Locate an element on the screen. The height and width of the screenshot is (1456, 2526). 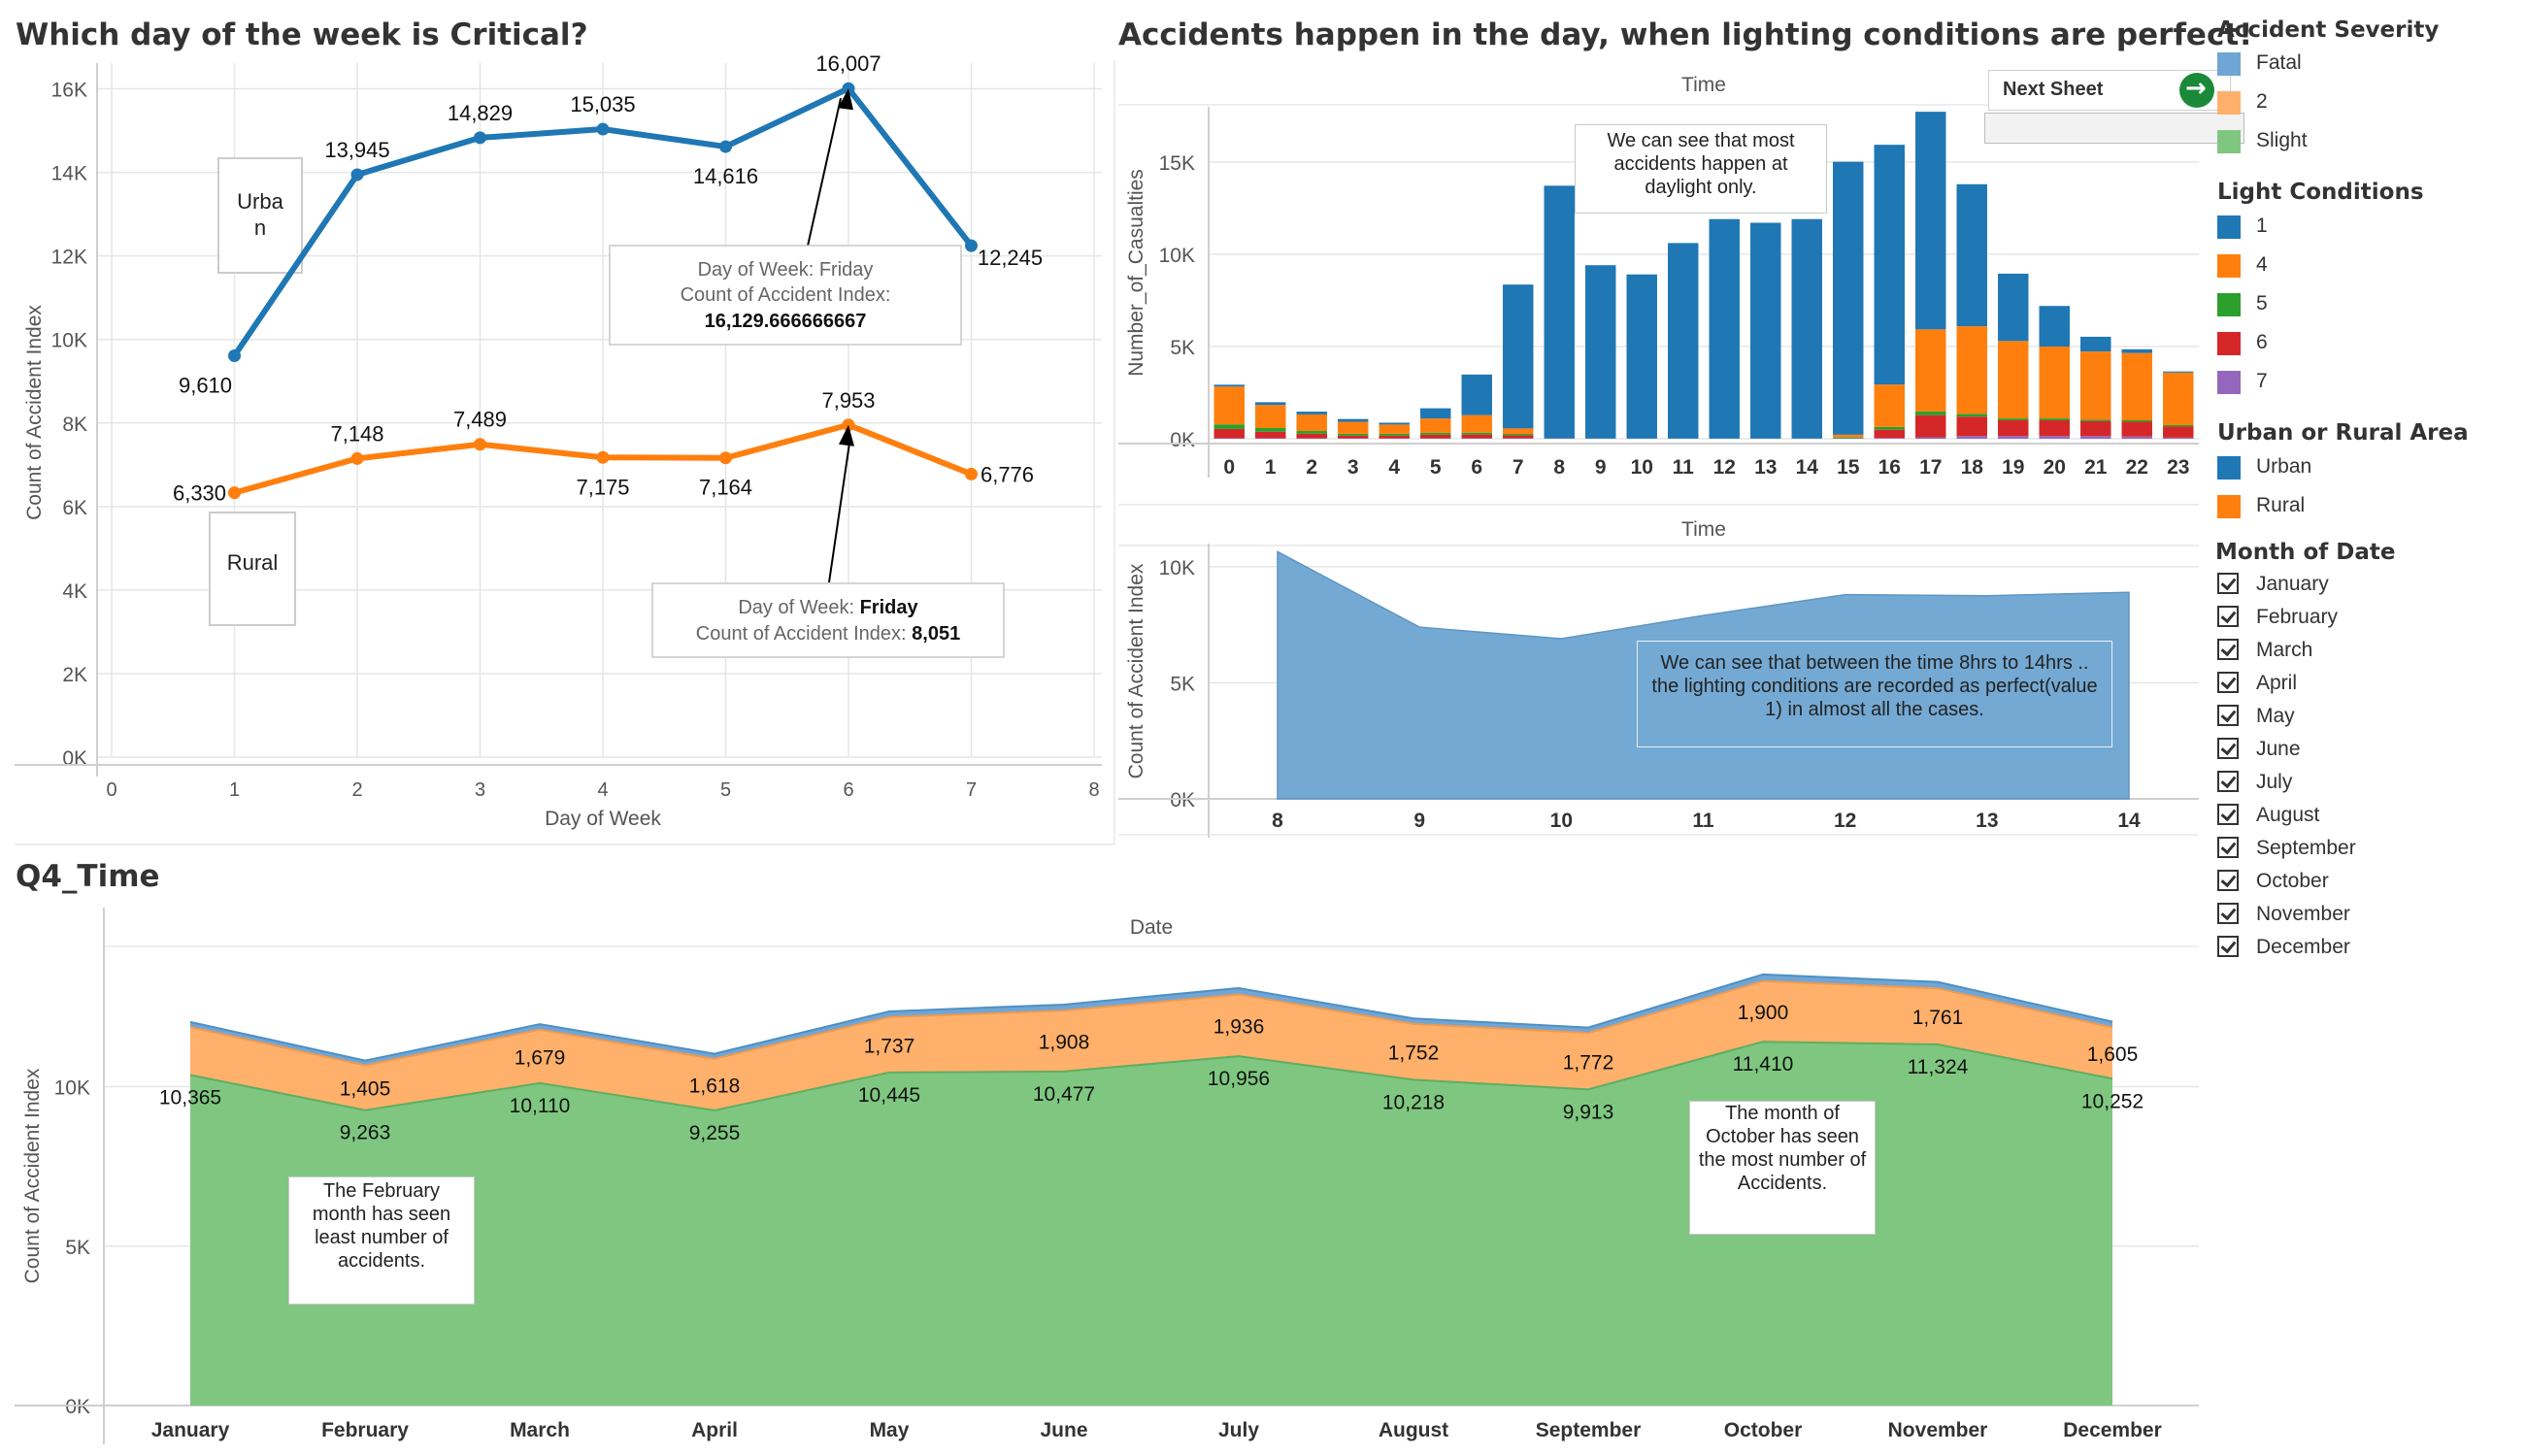
urban-label-text: n is located at coordinates (260, 227).